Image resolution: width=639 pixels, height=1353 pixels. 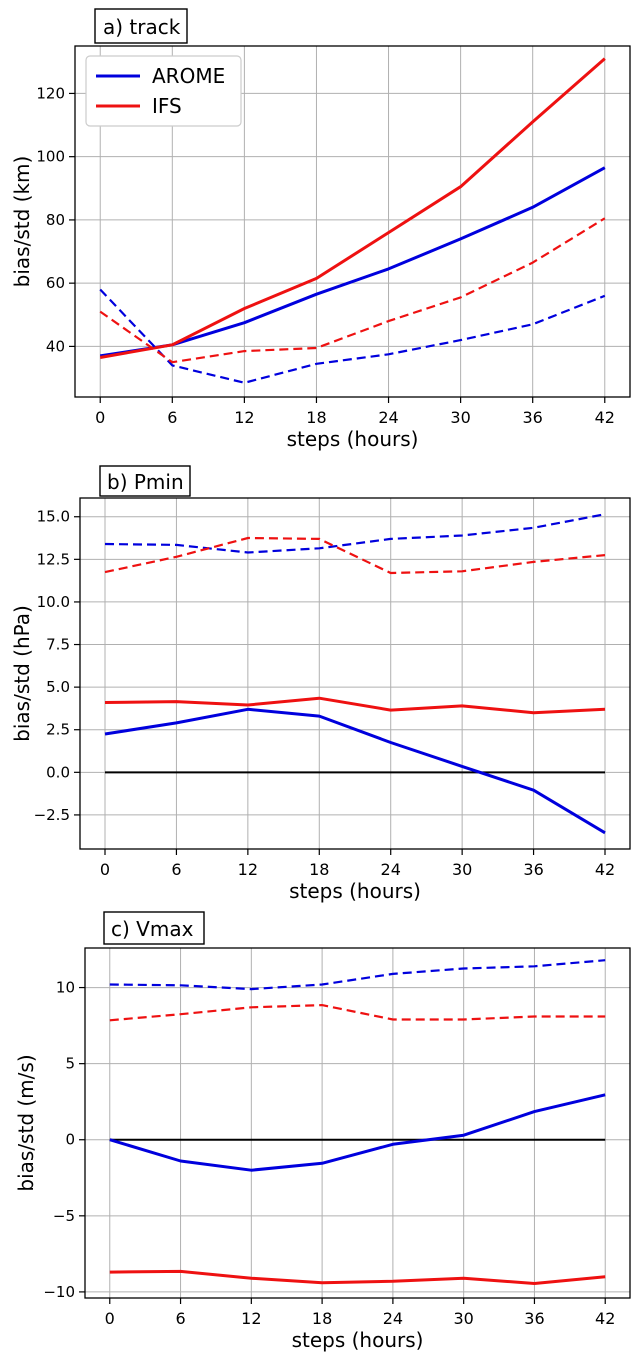 What do you see at coordinates (55, 346) in the screenshot?
I see `y-tick-label: 40` at bounding box center [55, 346].